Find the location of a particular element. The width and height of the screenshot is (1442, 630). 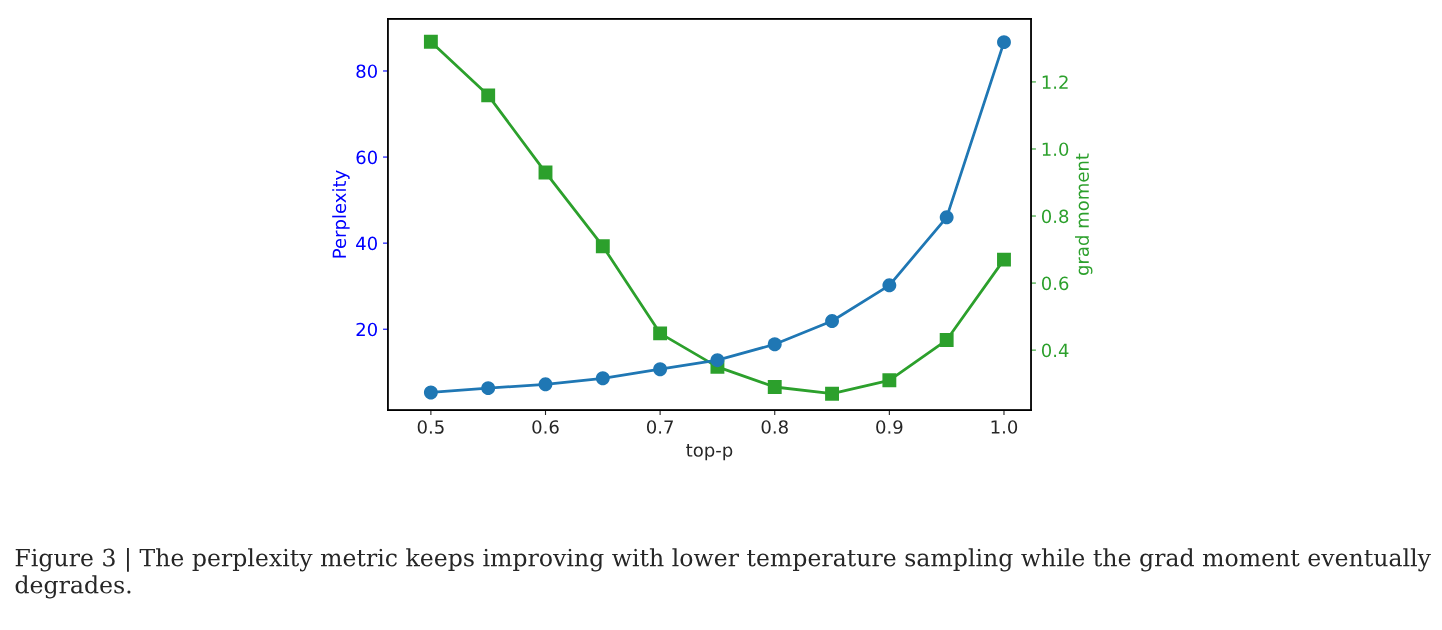

y-tick-label: 40 is located at coordinates (366, 243).